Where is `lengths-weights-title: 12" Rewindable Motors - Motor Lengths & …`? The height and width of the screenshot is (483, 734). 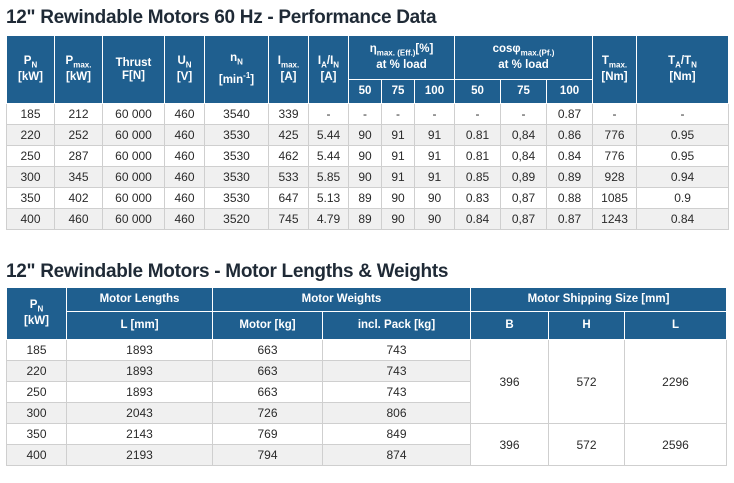
lengths-weights-title: 12" Rewindable Motors - Motor Lengths & … is located at coordinates (227, 271).